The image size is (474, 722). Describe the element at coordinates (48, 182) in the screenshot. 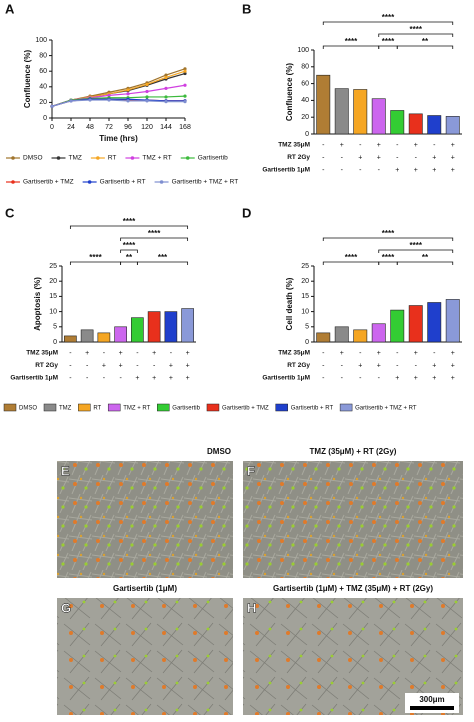

I see `legend-label: Gartisertib + TMZ` at that location.